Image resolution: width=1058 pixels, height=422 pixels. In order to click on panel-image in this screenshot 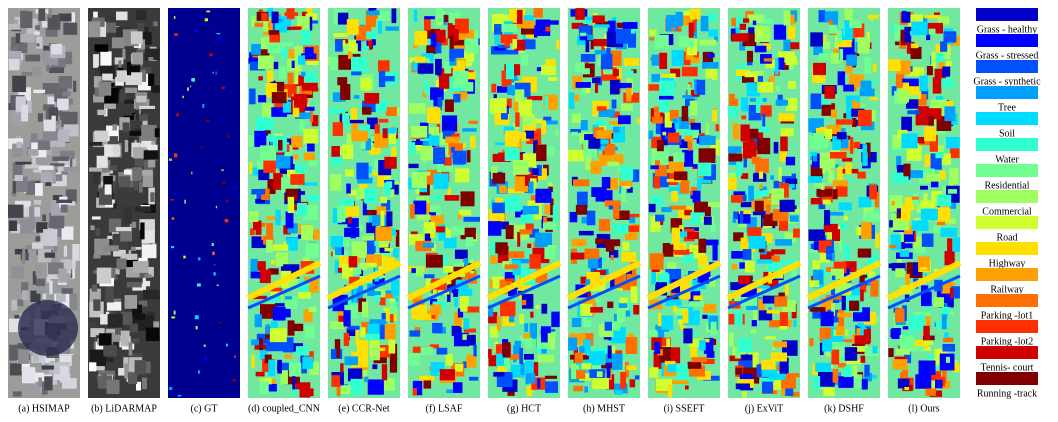, I will do `click(124, 203)`.